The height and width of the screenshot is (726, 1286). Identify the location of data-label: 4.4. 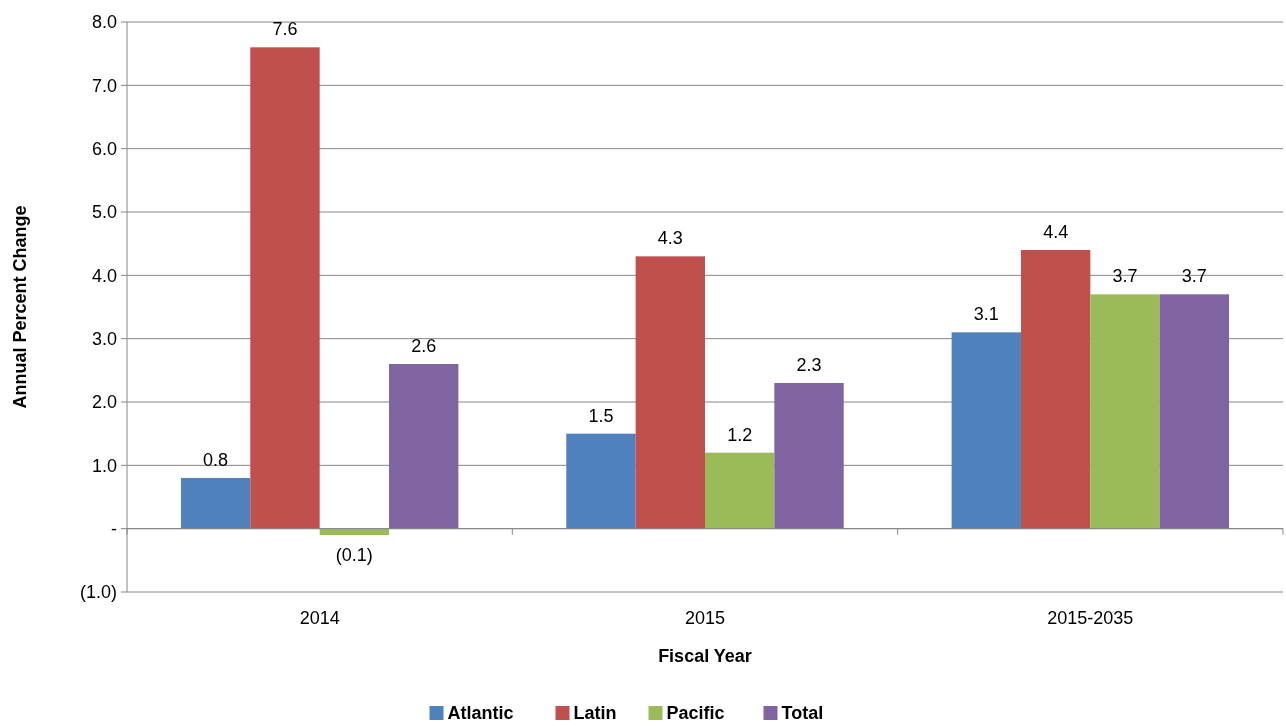
(1056, 232).